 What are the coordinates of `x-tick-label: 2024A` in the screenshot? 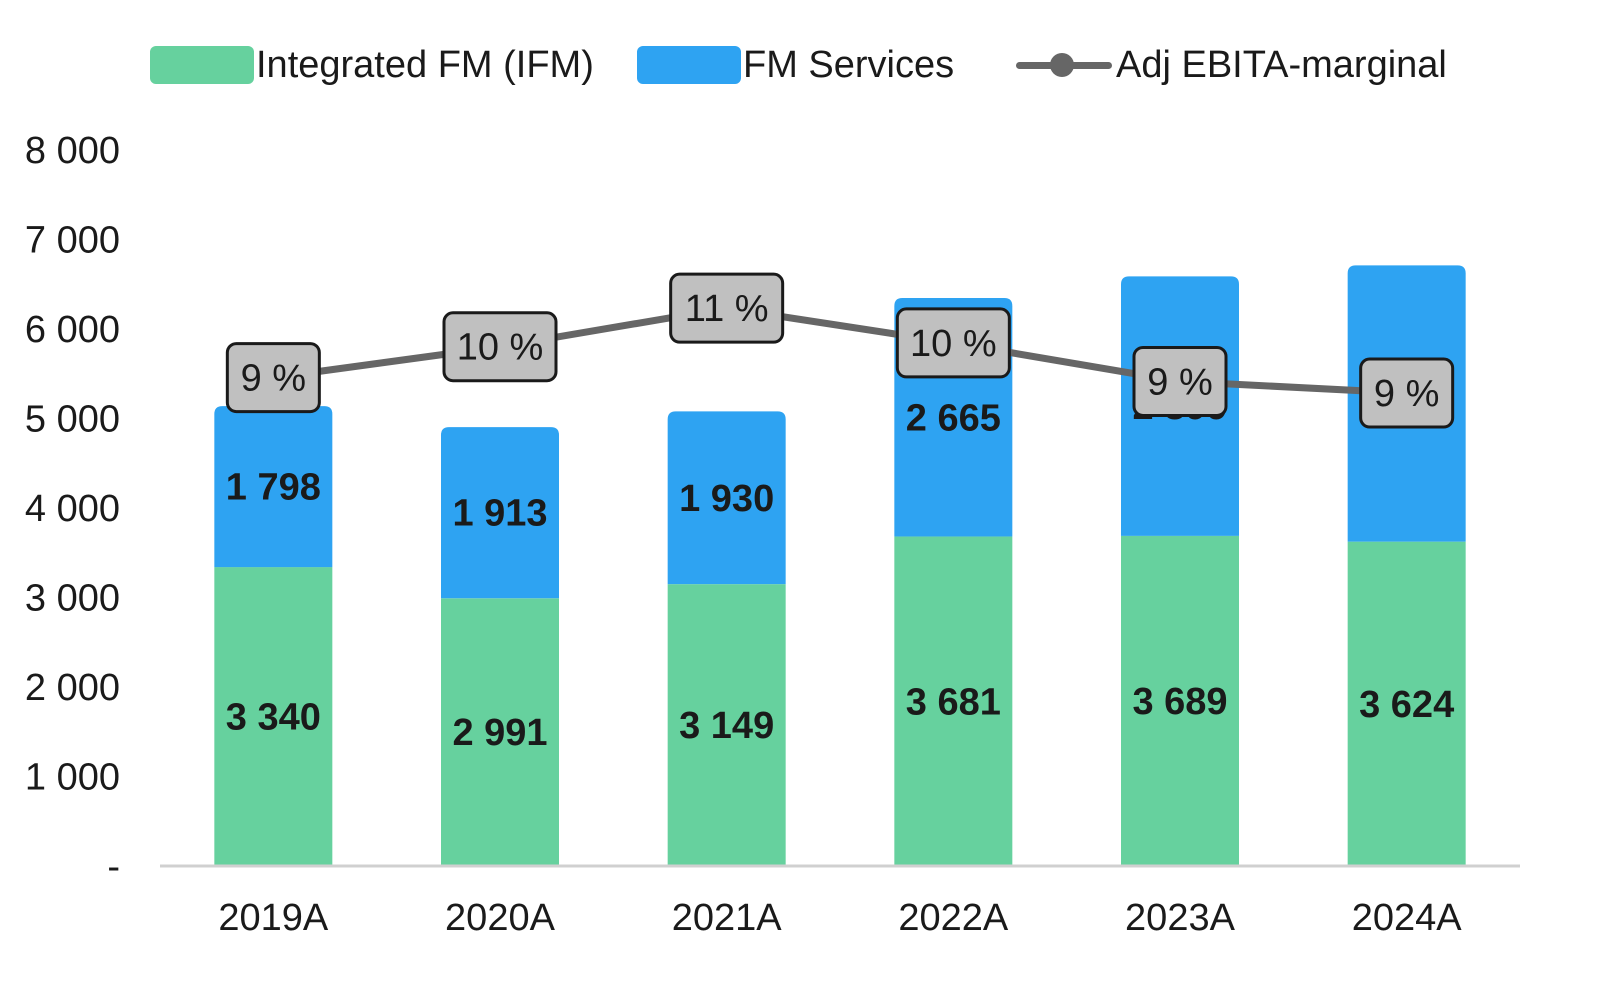 It's located at (1407, 918).